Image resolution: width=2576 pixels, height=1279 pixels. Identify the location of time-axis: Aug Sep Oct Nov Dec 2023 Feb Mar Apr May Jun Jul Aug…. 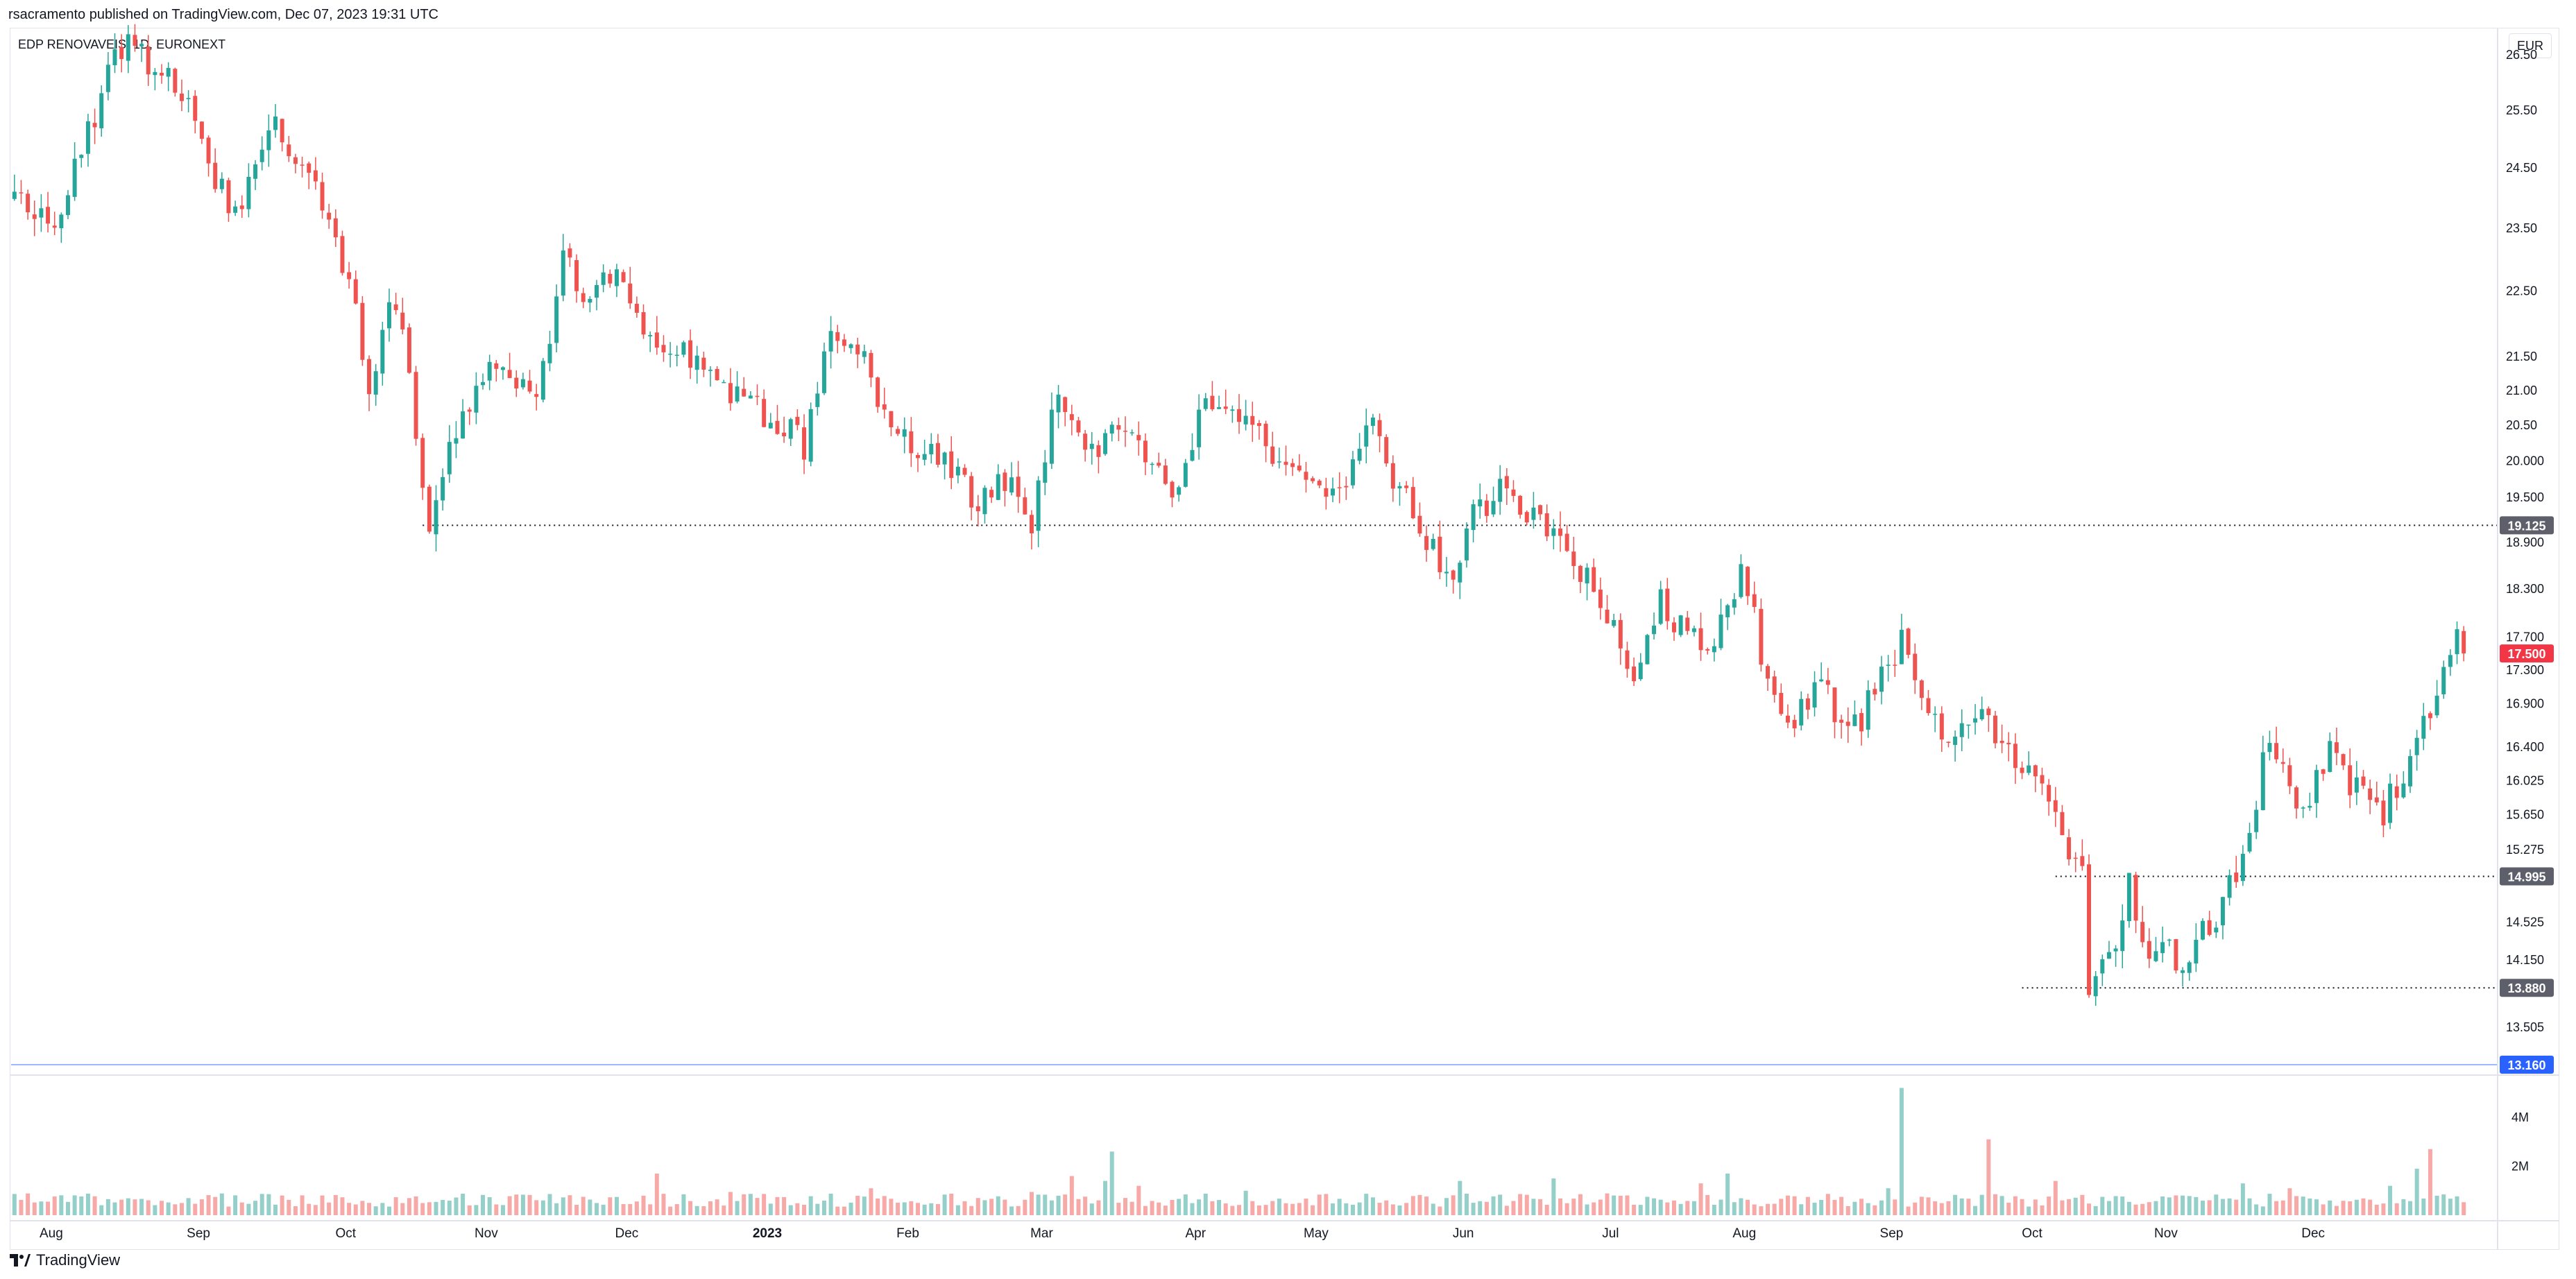
(1182, 1233).